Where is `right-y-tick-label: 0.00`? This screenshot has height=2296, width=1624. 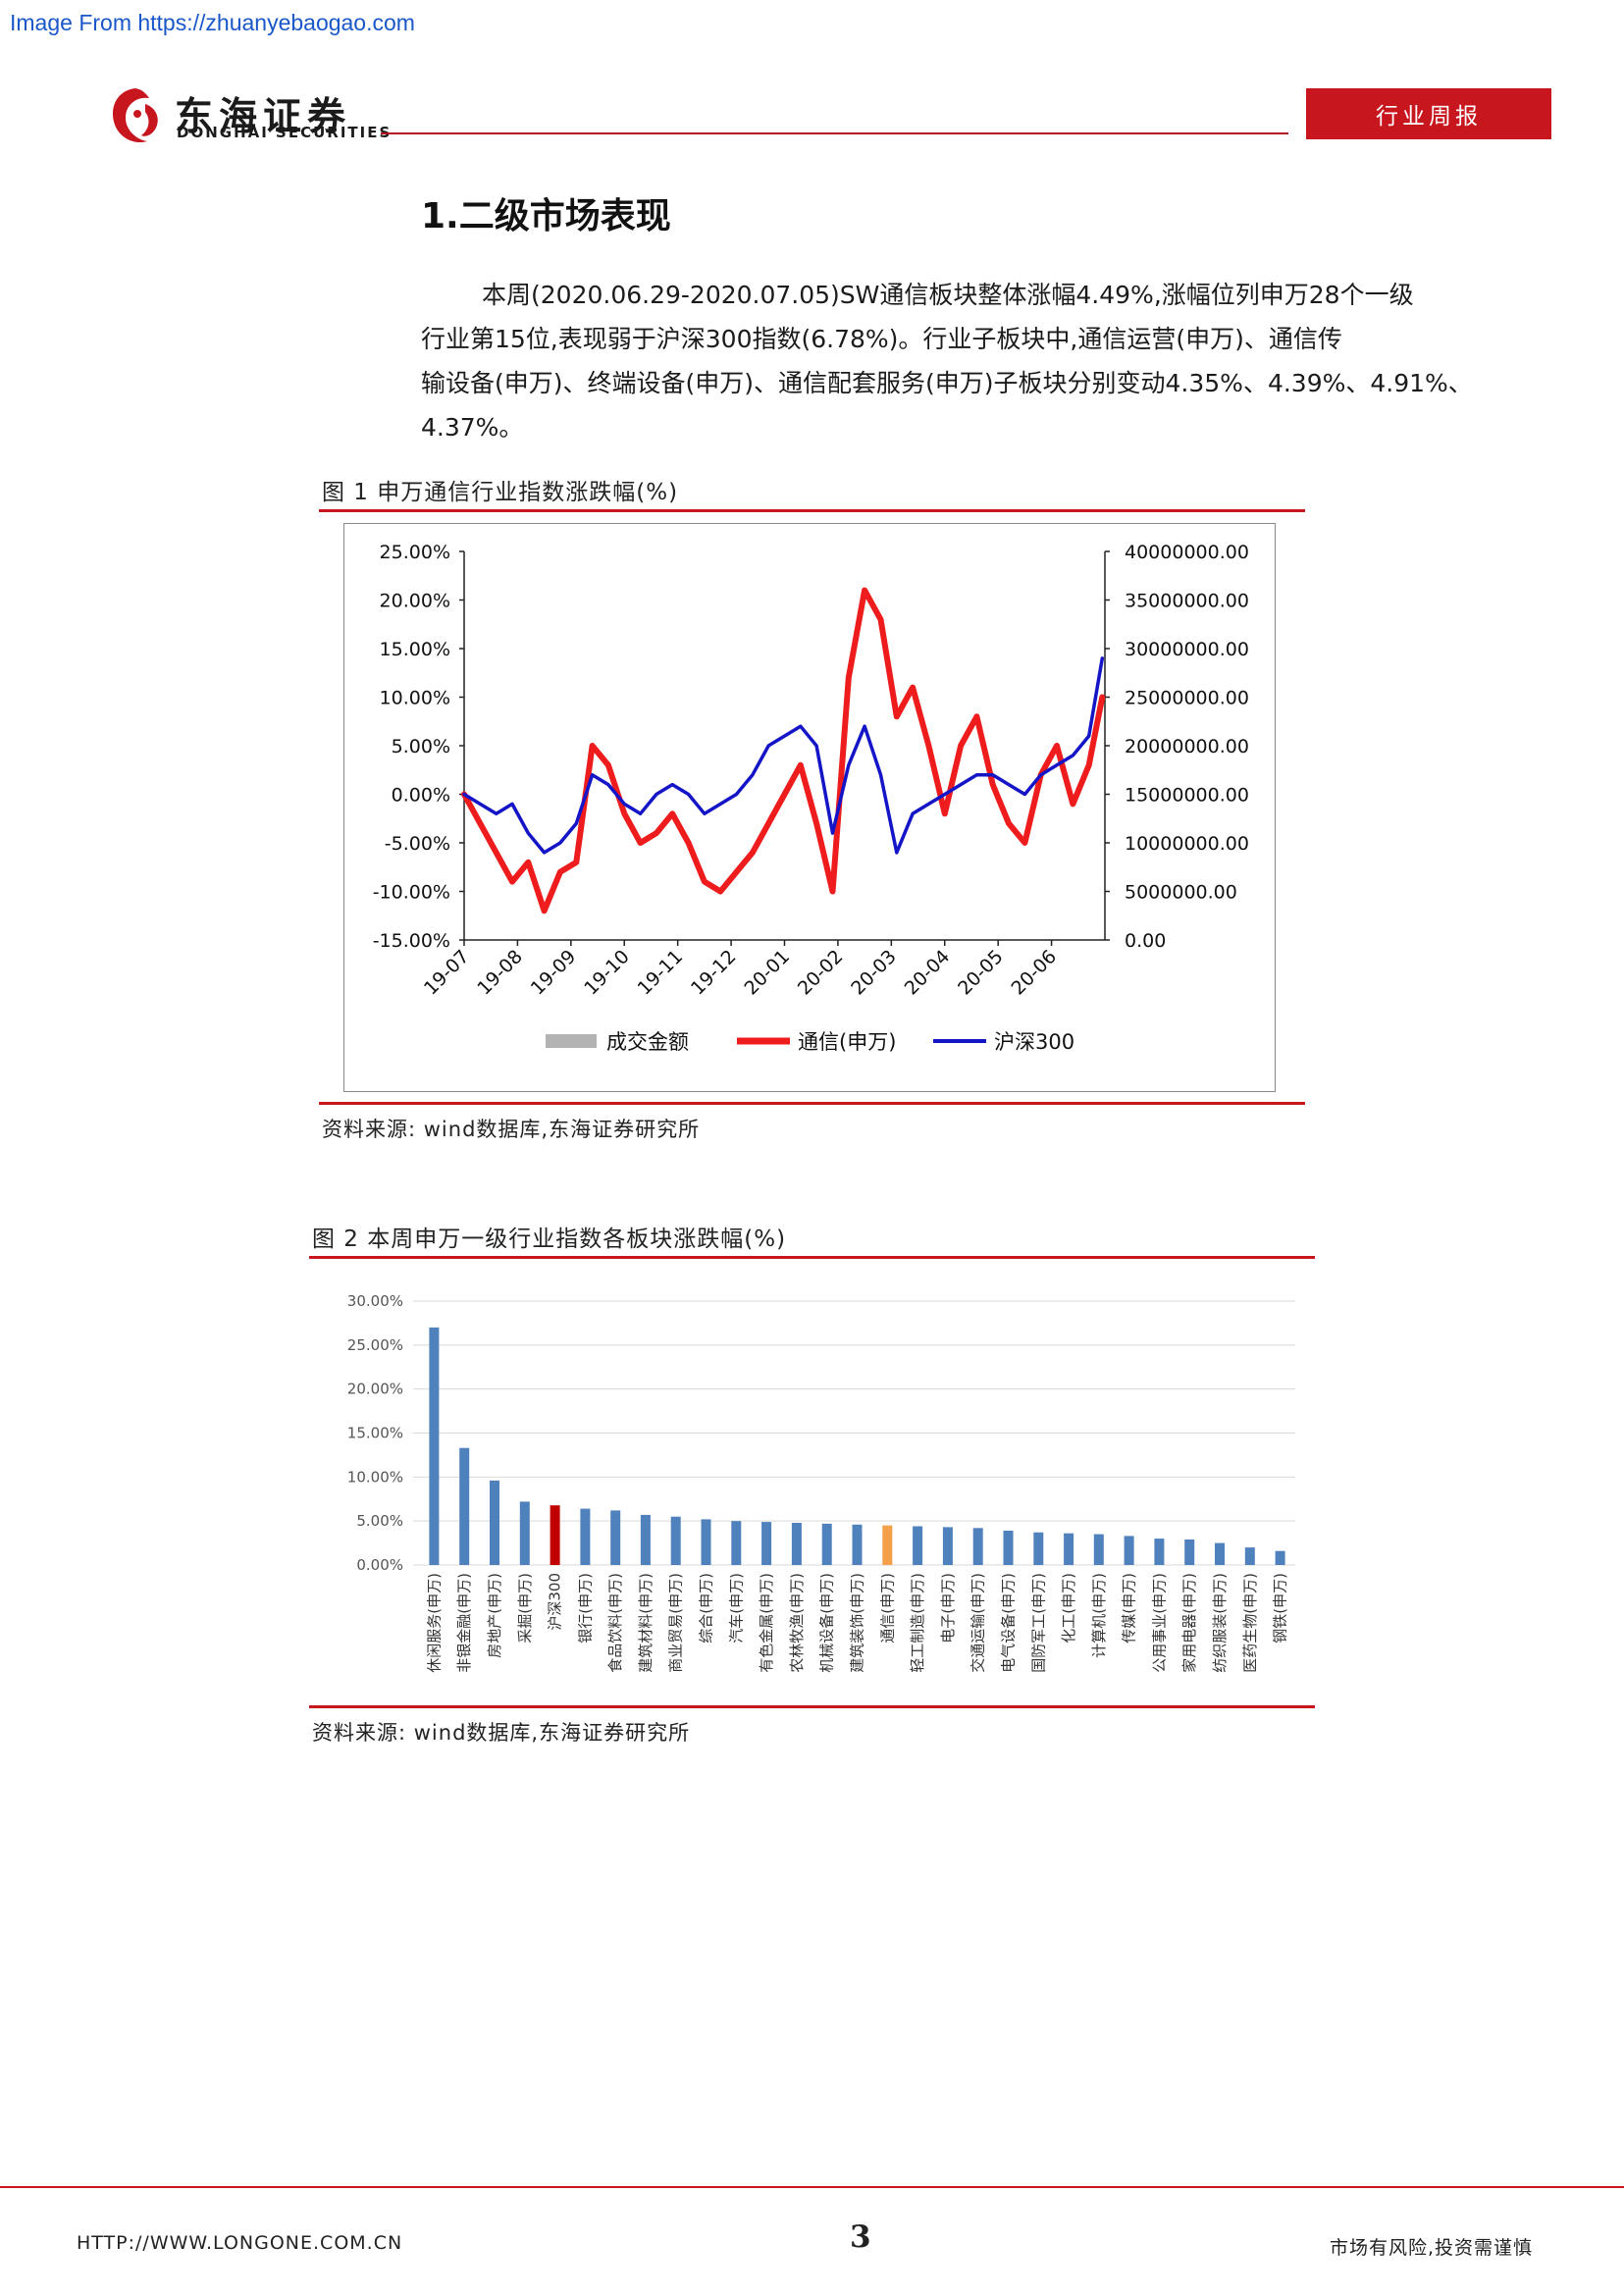 right-y-tick-label: 0.00 is located at coordinates (1145, 941).